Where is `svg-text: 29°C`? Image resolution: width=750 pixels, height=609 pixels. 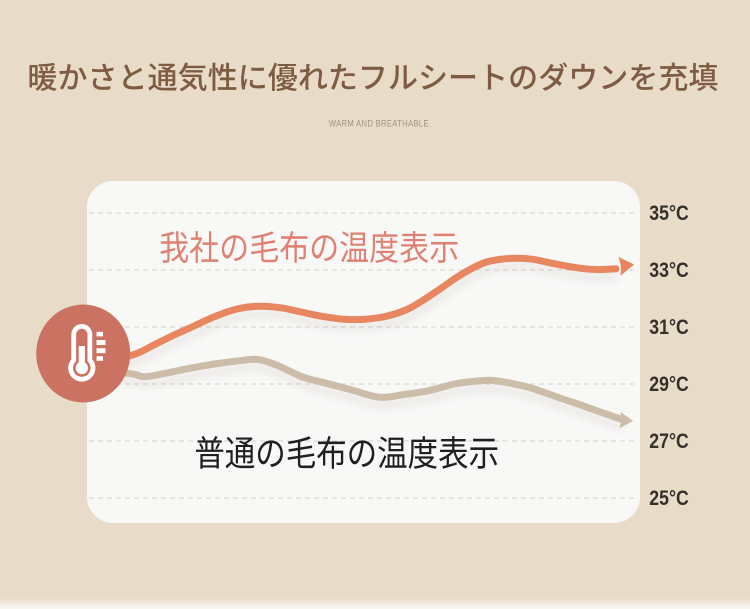 svg-text: 29°C is located at coordinates (669, 384).